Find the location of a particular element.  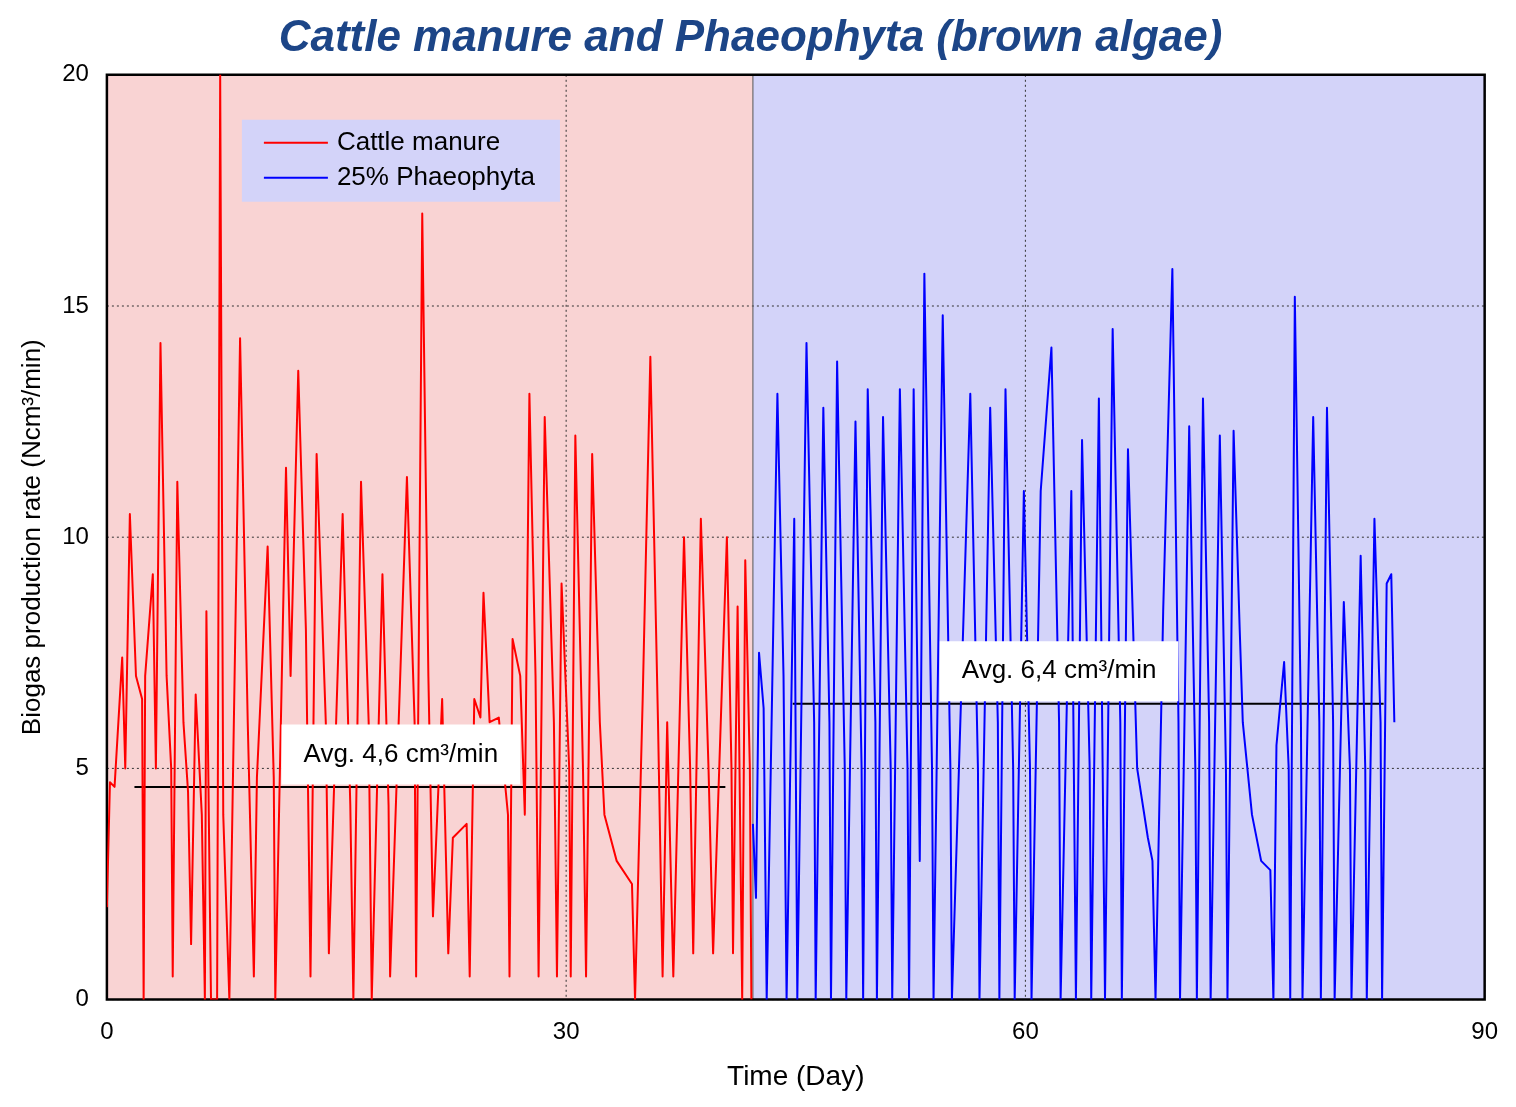

x-axis-title: Time (Day) is located at coordinates (796, 1075).